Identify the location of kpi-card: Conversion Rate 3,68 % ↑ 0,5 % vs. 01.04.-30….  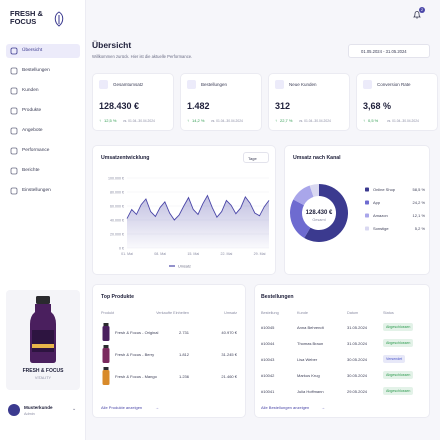
(397, 102).